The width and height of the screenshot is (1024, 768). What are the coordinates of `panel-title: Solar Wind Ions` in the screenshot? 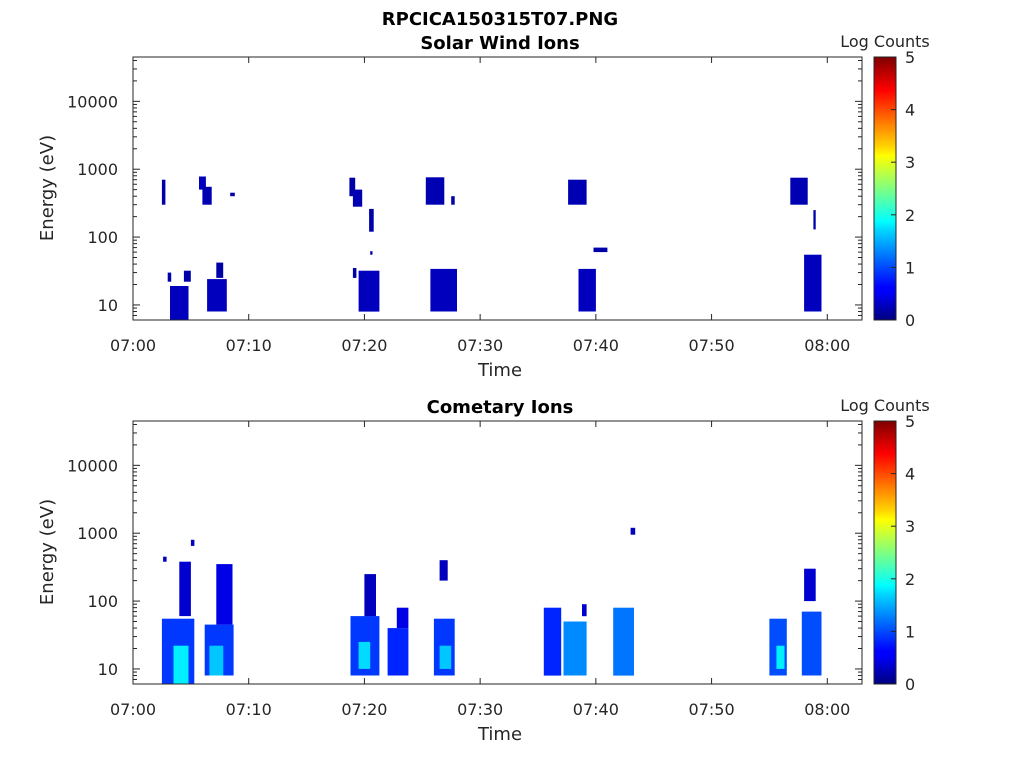 It's located at (499, 43).